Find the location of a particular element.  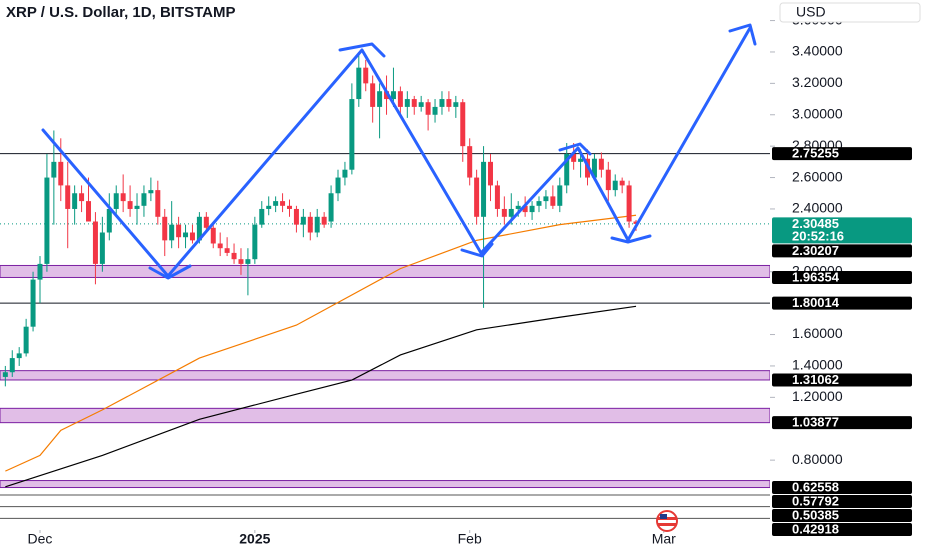

price-label: 2.30207 is located at coordinates (815, 250).